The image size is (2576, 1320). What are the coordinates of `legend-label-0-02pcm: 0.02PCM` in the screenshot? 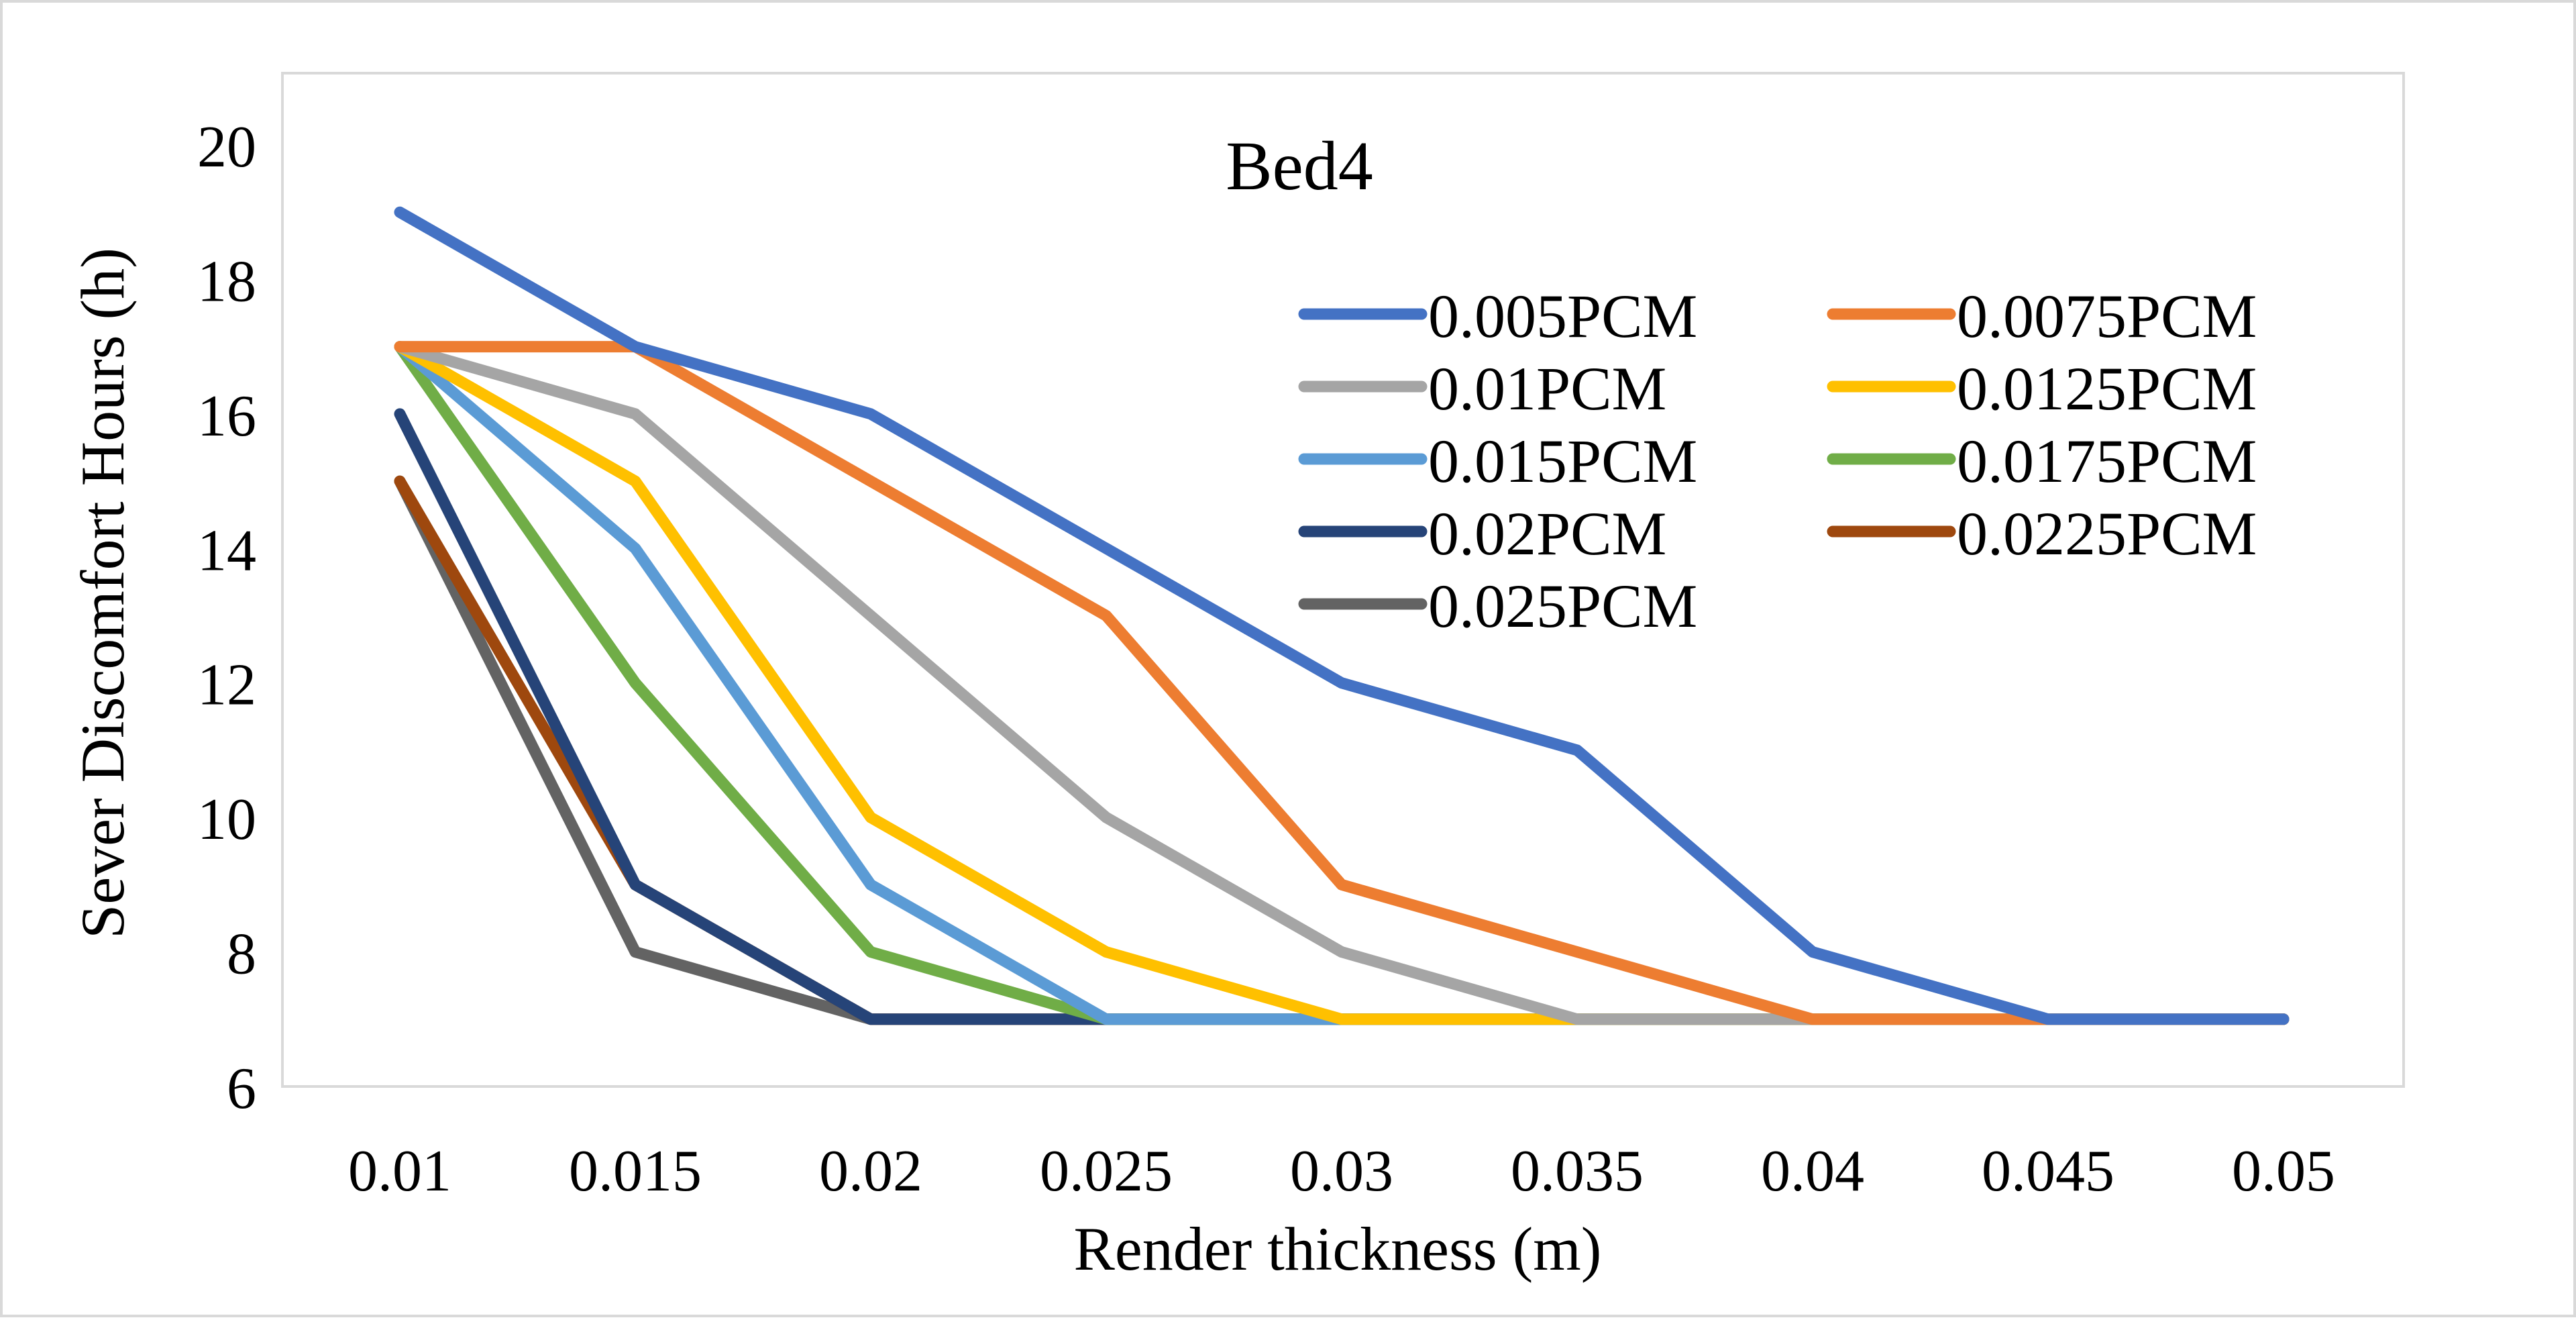 It's located at (1547, 533).